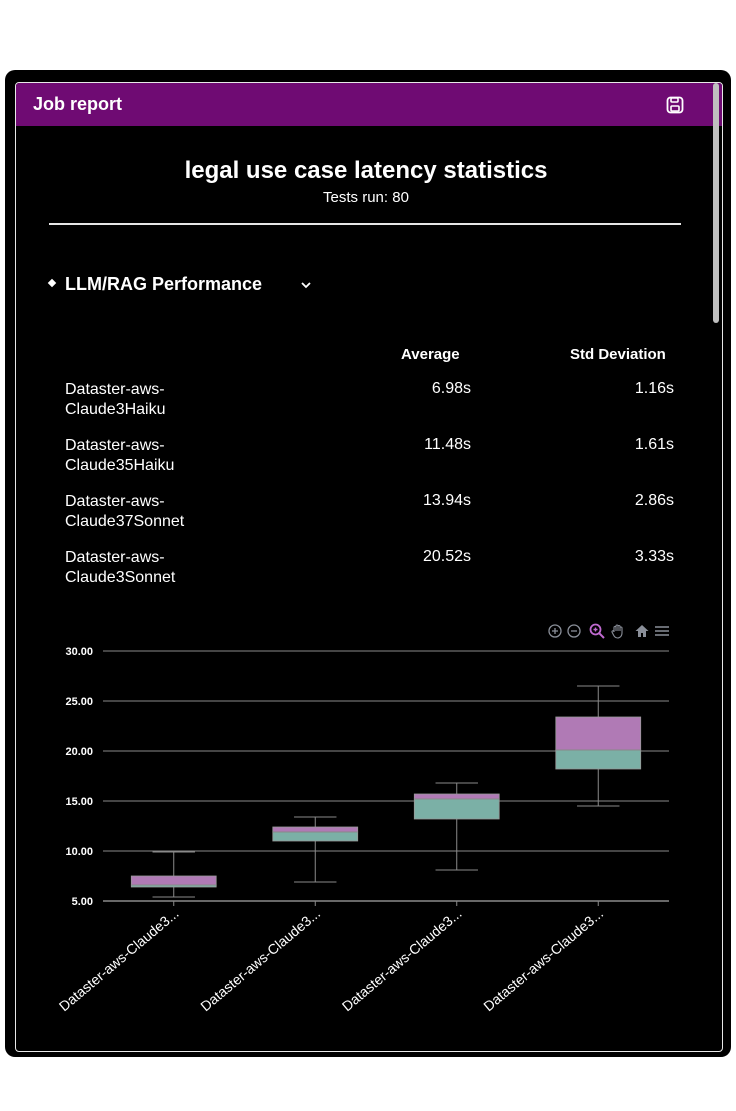 The image size is (736, 1111). I want to click on y-tick-label: 10.00, so click(79, 852).